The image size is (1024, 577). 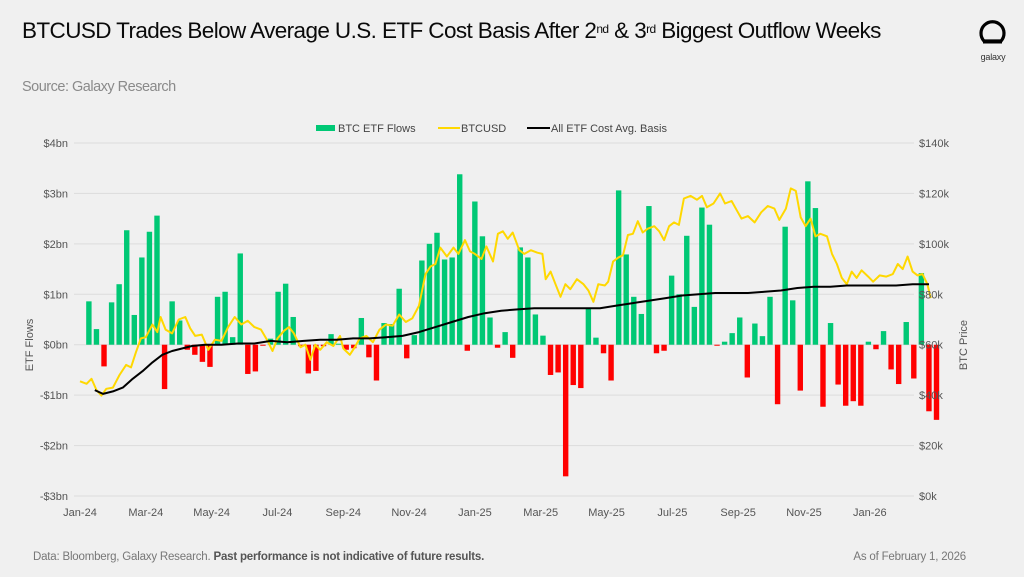 What do you see at coordinates (909, 557) in the screenshot?
I see `as-of-date: As of February 1, 2026` at bounding box center [909, 557].